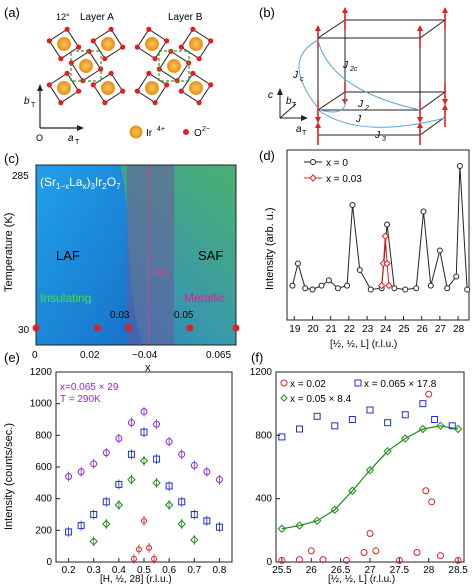 This screenshot has height=588, width=474. I want to click on legend-marker-x005, so click(284, 398).